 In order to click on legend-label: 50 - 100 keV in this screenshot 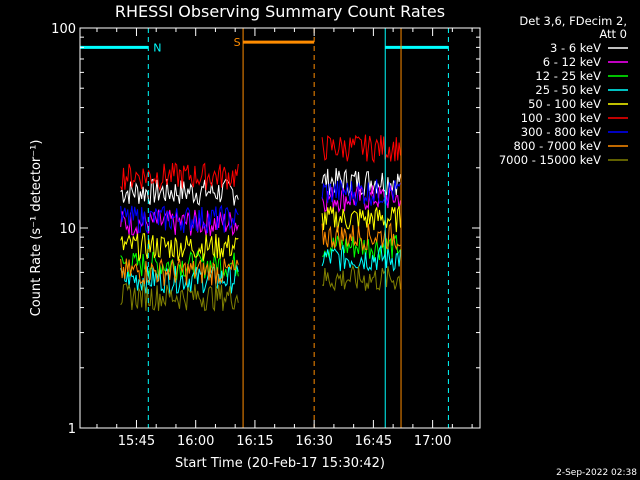, I will do `click(564, 104)`.